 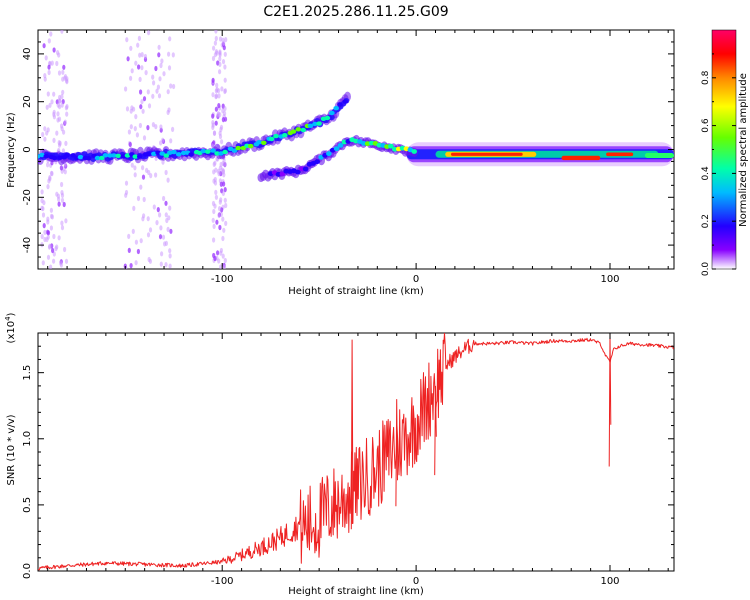 I want to click on snr-xlabel: Height of straight line (km), so click(x=356, y=591).